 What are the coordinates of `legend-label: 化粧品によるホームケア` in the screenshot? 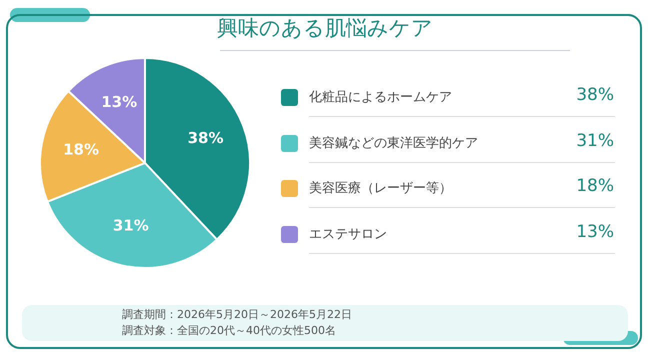 It's located at (380, 97).